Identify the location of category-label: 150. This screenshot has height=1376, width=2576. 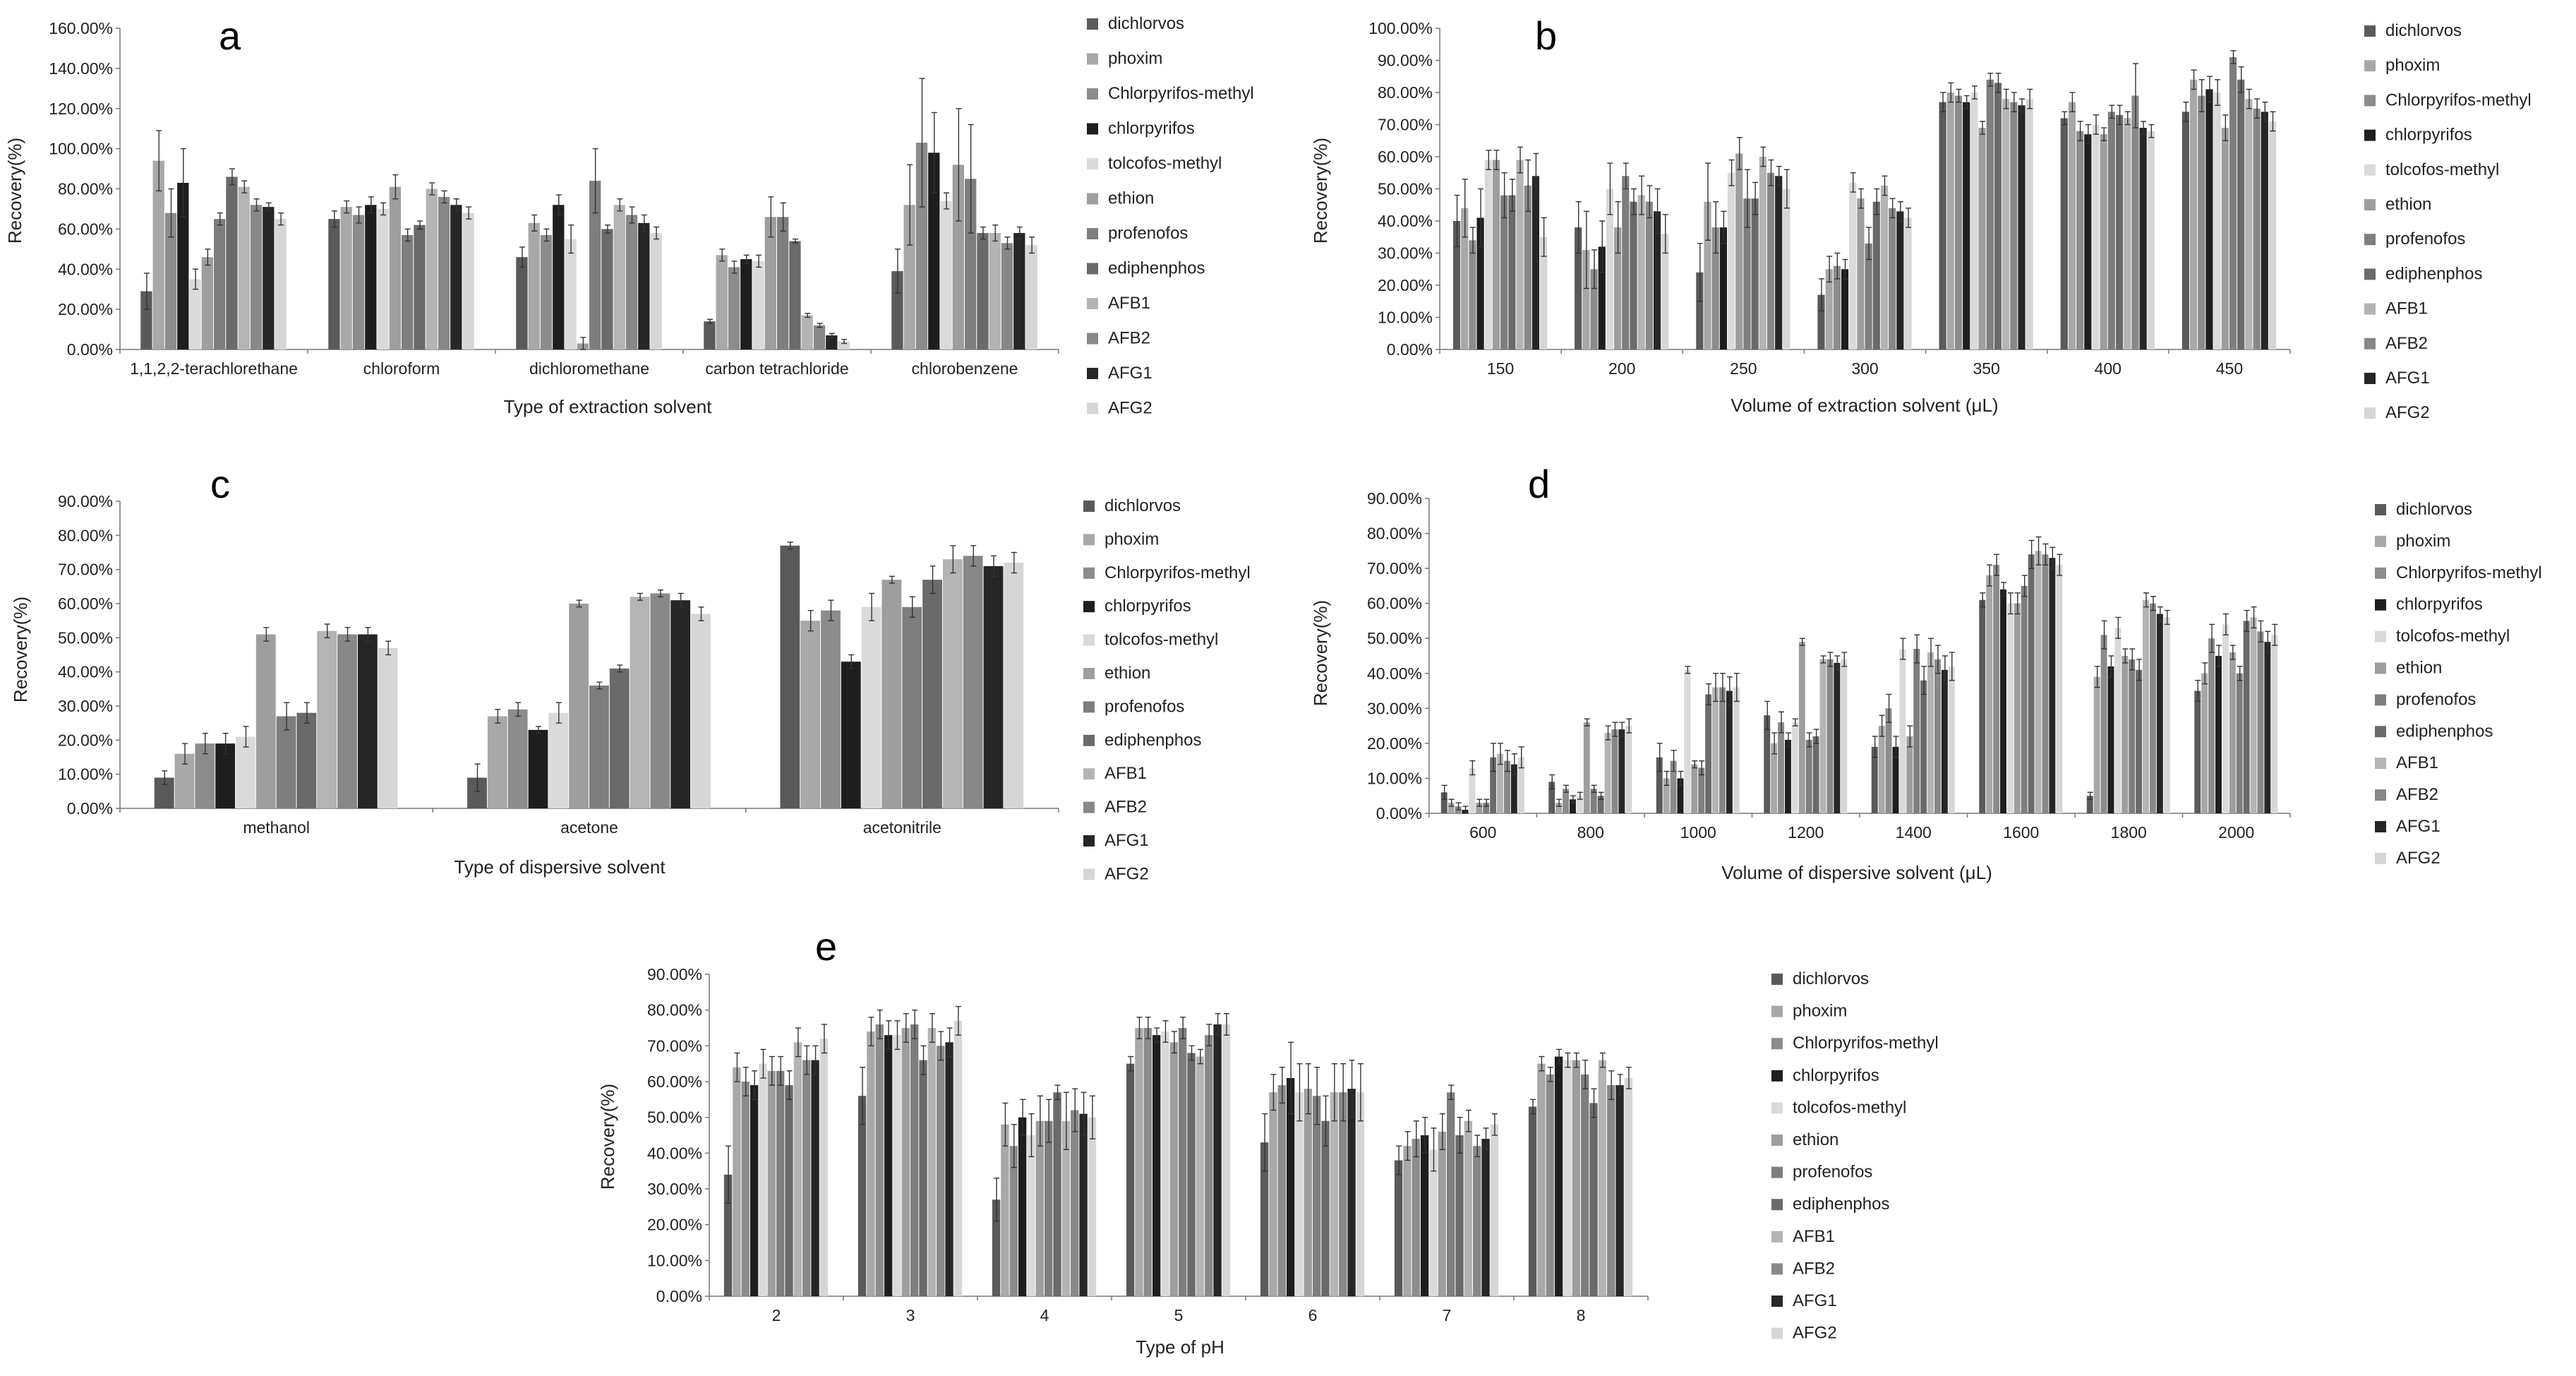
(1500, 368).